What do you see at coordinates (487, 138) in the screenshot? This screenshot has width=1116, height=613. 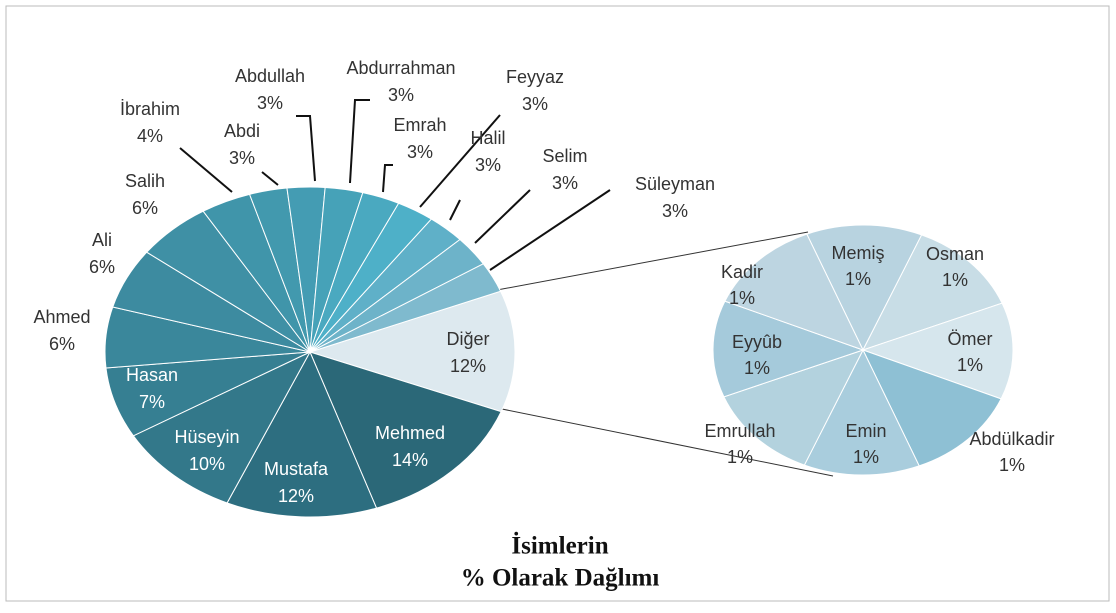 I see `slice-label: Halil` at bounding box center [487, 138].